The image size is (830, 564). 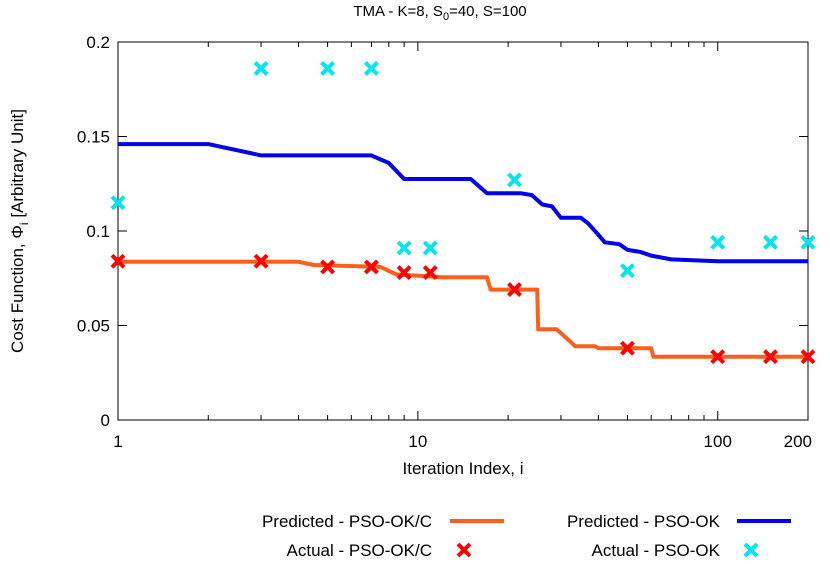 What do you see at coordinates (463, 468) in the screenshot?
I see `x-axis-label: Iteration Index, i` at bounding box center [463, 468].